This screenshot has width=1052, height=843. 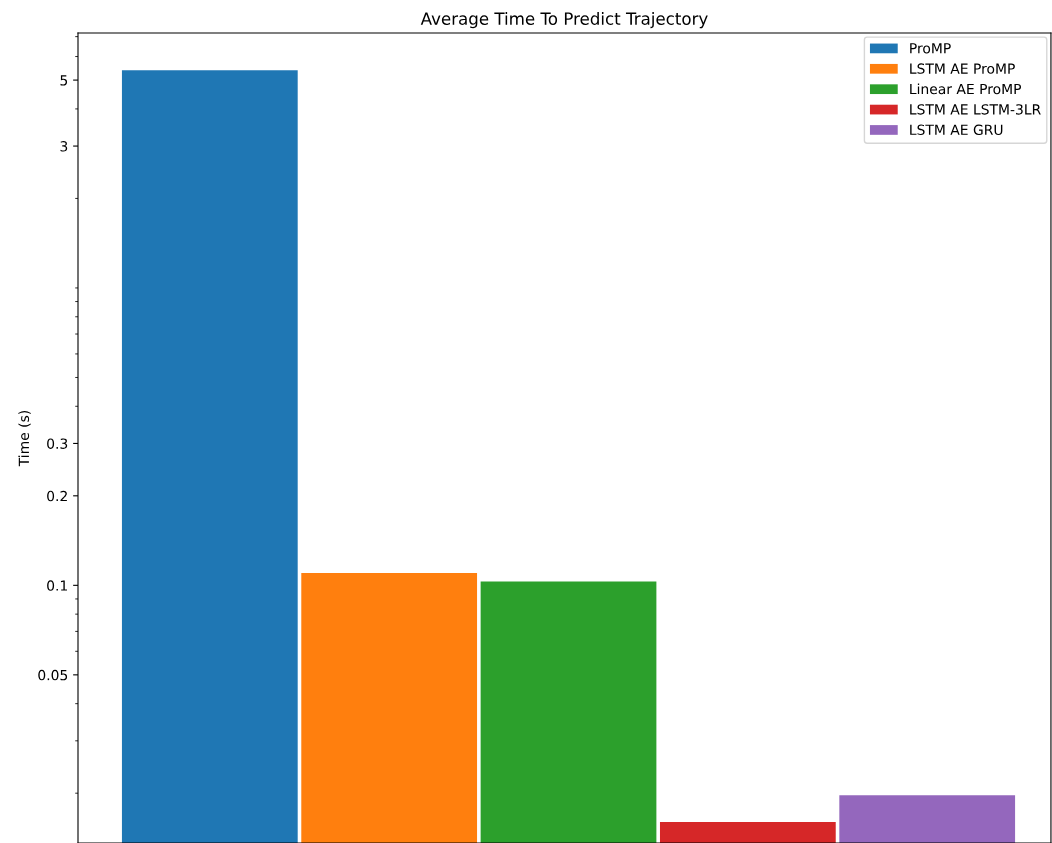 I want to click on legend-label: ProMP, so click(x=930, y=48).